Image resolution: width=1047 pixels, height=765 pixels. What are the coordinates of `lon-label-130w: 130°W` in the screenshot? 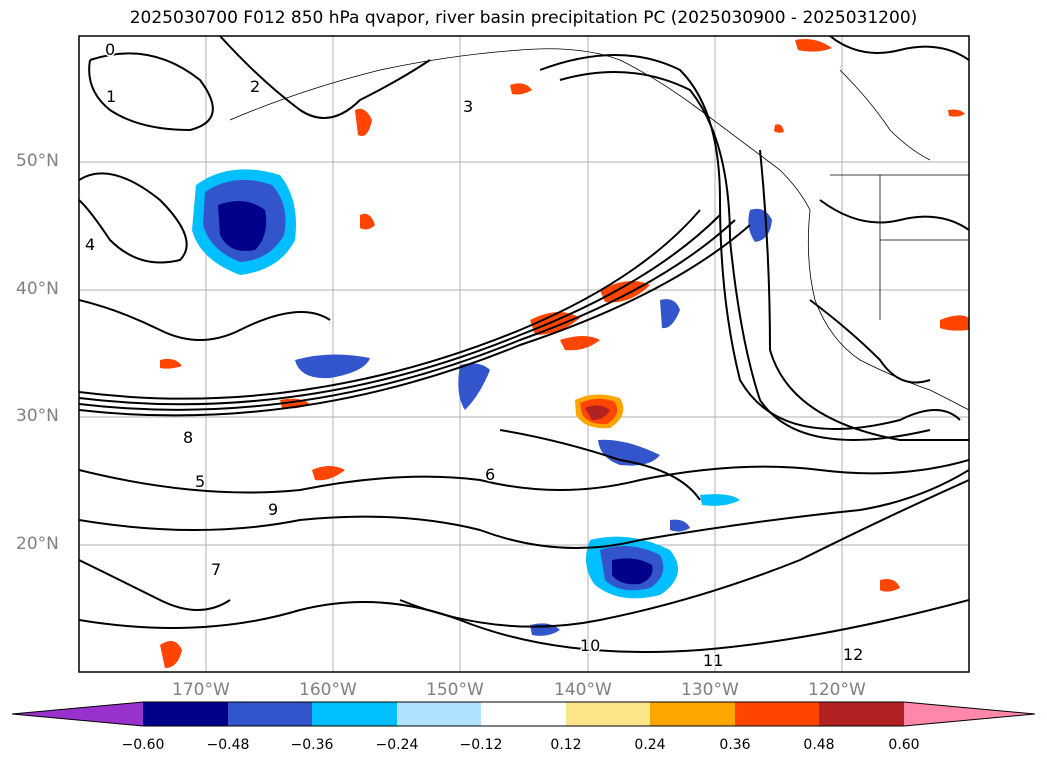 It's located at (710, 690).